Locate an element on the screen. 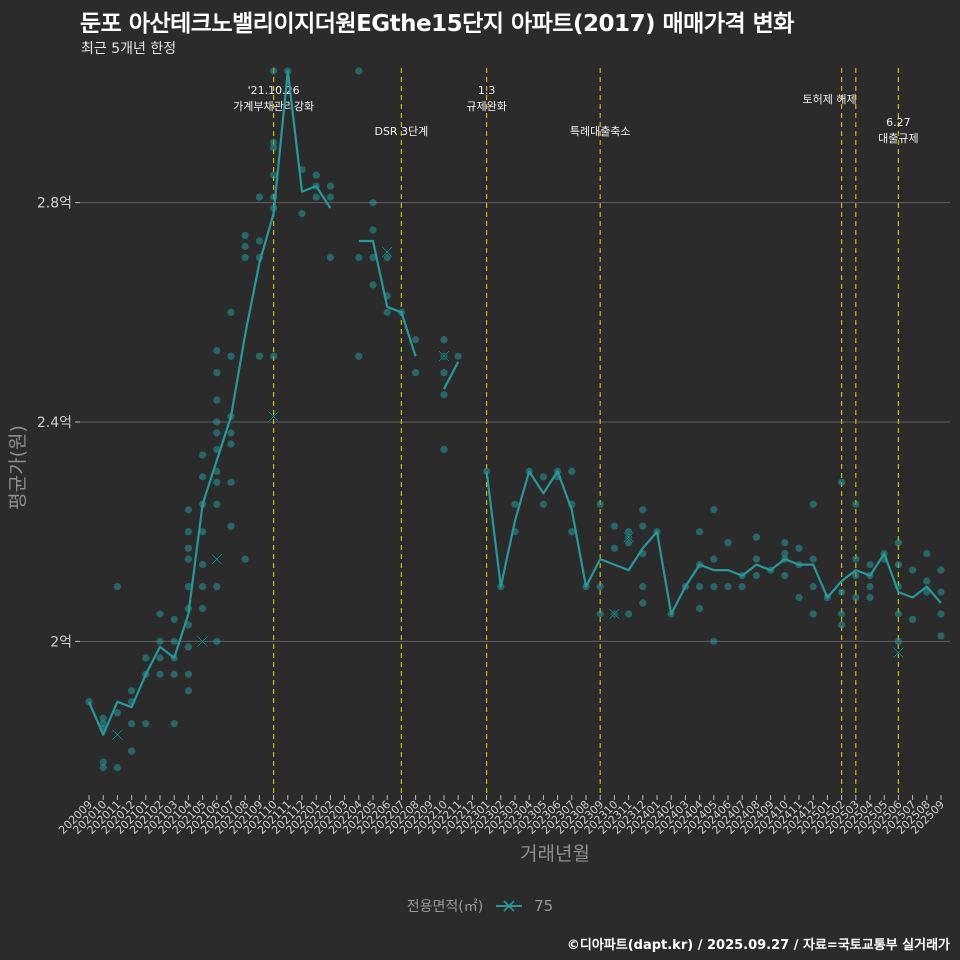  event-label: 1.3 is located at coordinates (487, 90).